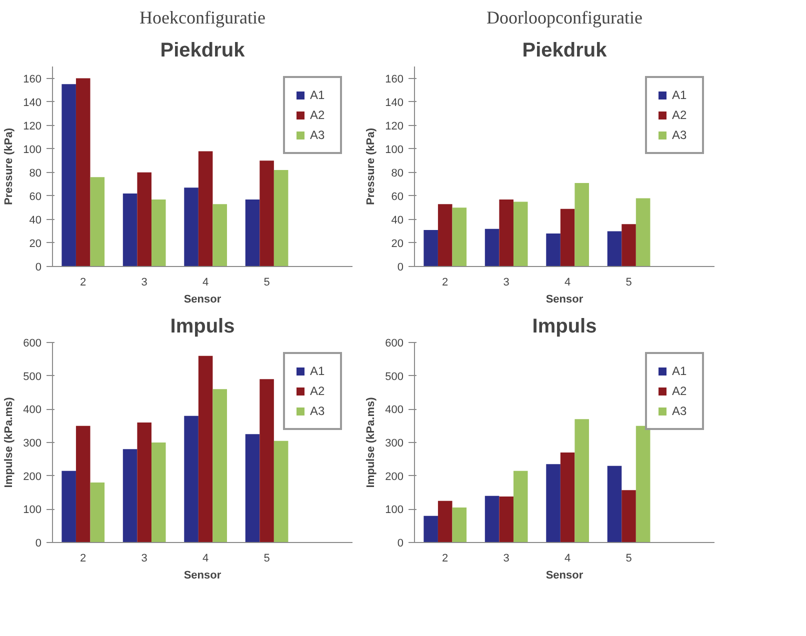  Describe the element at coordinates (9, 442) in the screenshot. I see `y-axis-title: Impulse (kPa.ms)` at that location.